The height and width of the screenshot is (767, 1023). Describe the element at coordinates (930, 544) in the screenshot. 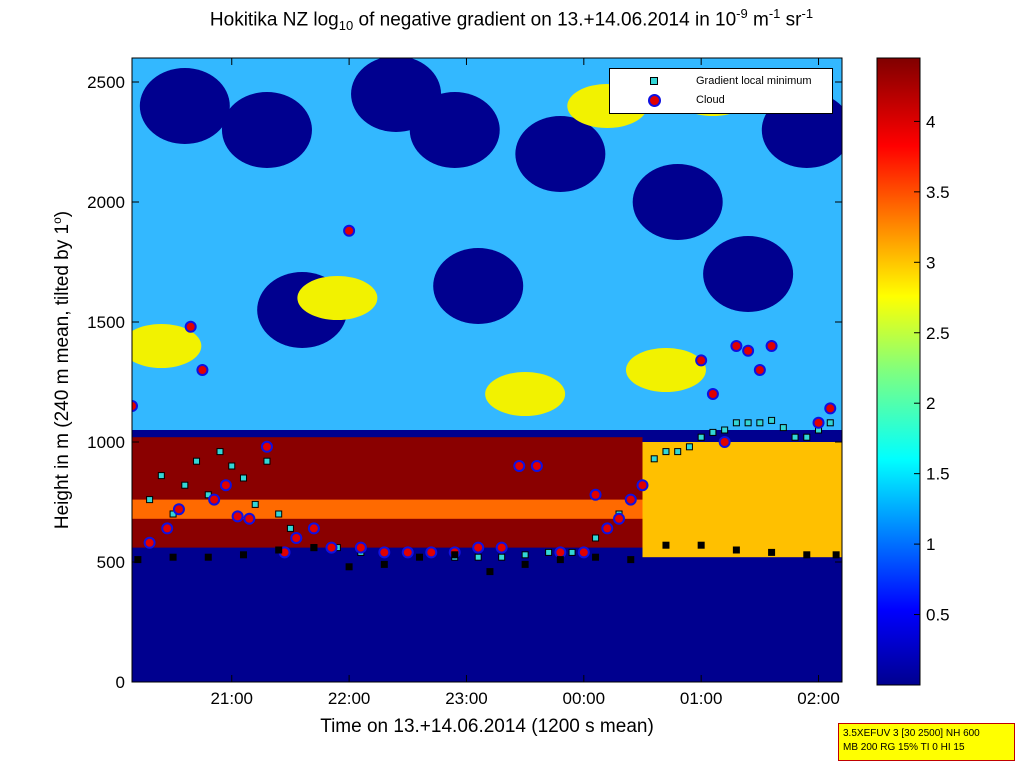

I see `colorbar-tick-label: 1` at that location.